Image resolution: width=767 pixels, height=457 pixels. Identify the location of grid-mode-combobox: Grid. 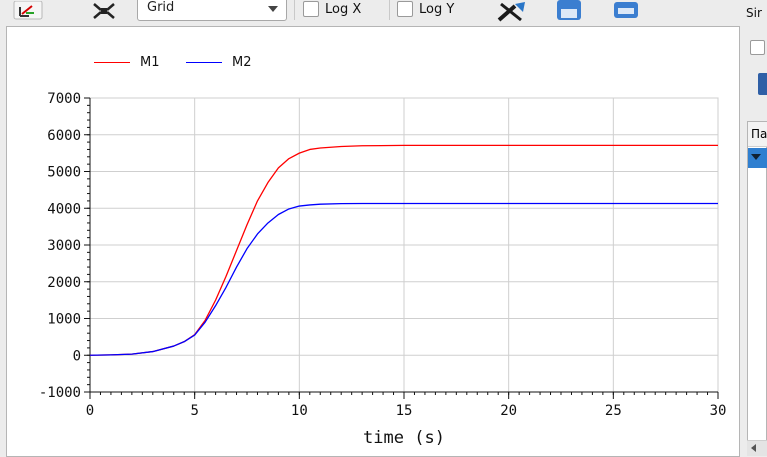
(212, 10).